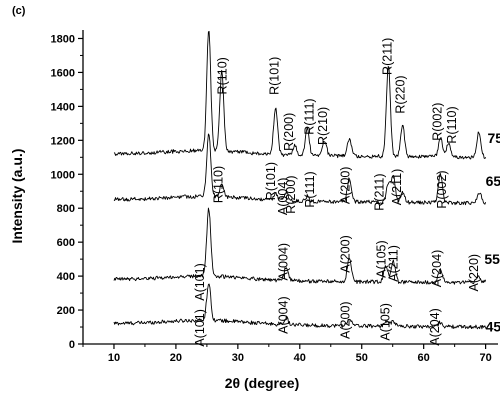  I want to click on y-tick-label: 0, so click(72, 345).